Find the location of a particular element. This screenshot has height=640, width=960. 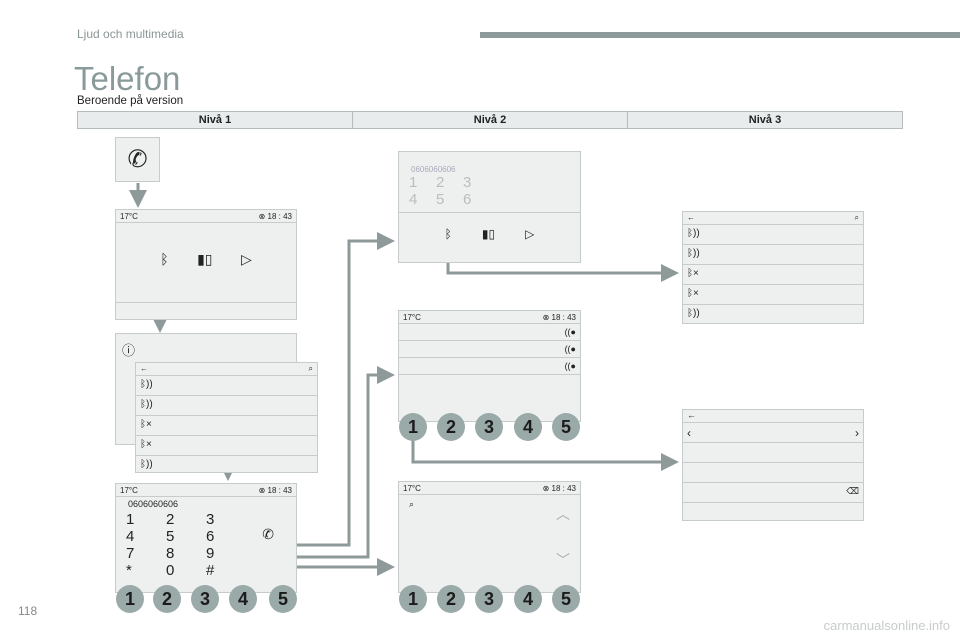

col-level-2: Nivå 2 is located at coordinates (490, 120).